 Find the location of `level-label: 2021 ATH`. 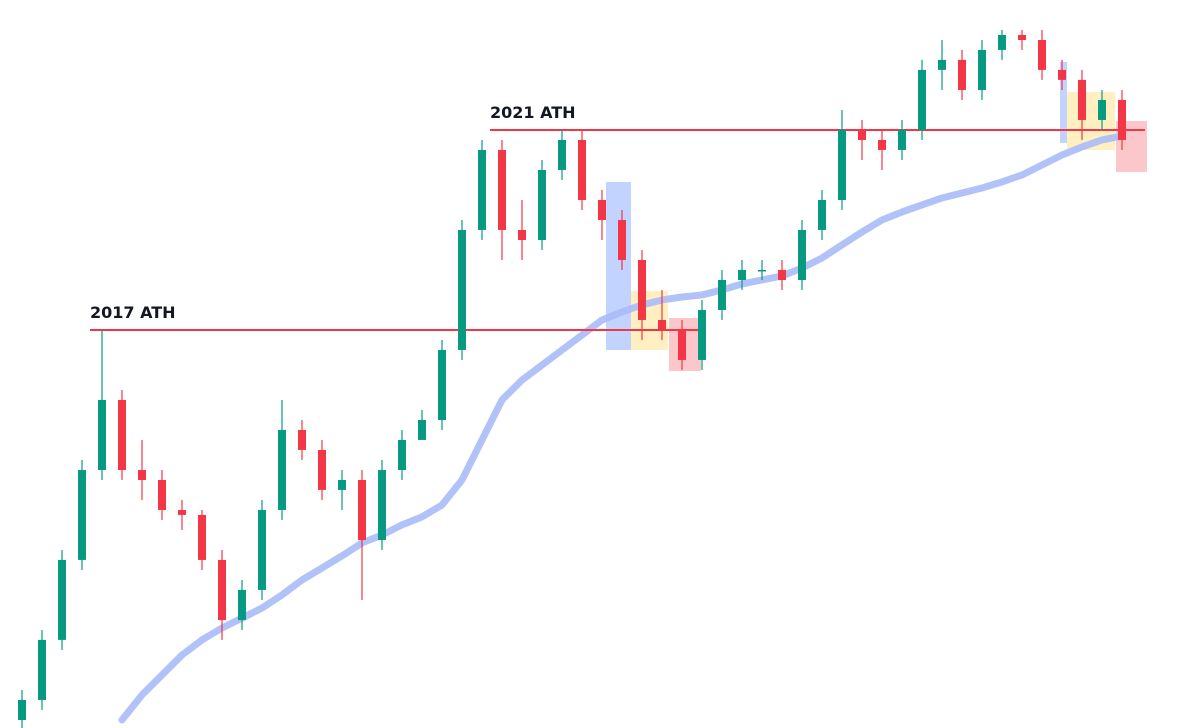

level-label: 2021 ATH is located at coordinates (533, 112).